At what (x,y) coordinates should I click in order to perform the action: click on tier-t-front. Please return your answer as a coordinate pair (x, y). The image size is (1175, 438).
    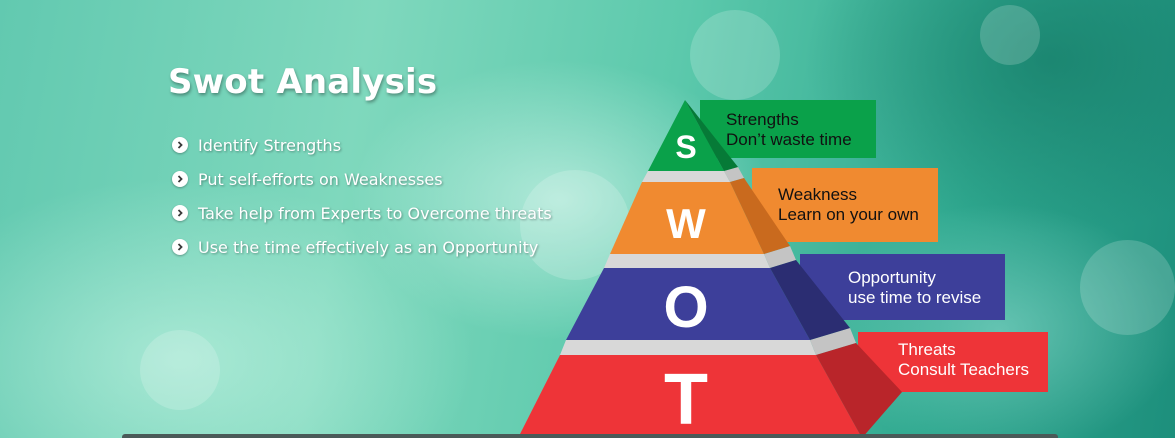
    Looking at the image, I should click on (690, 396).